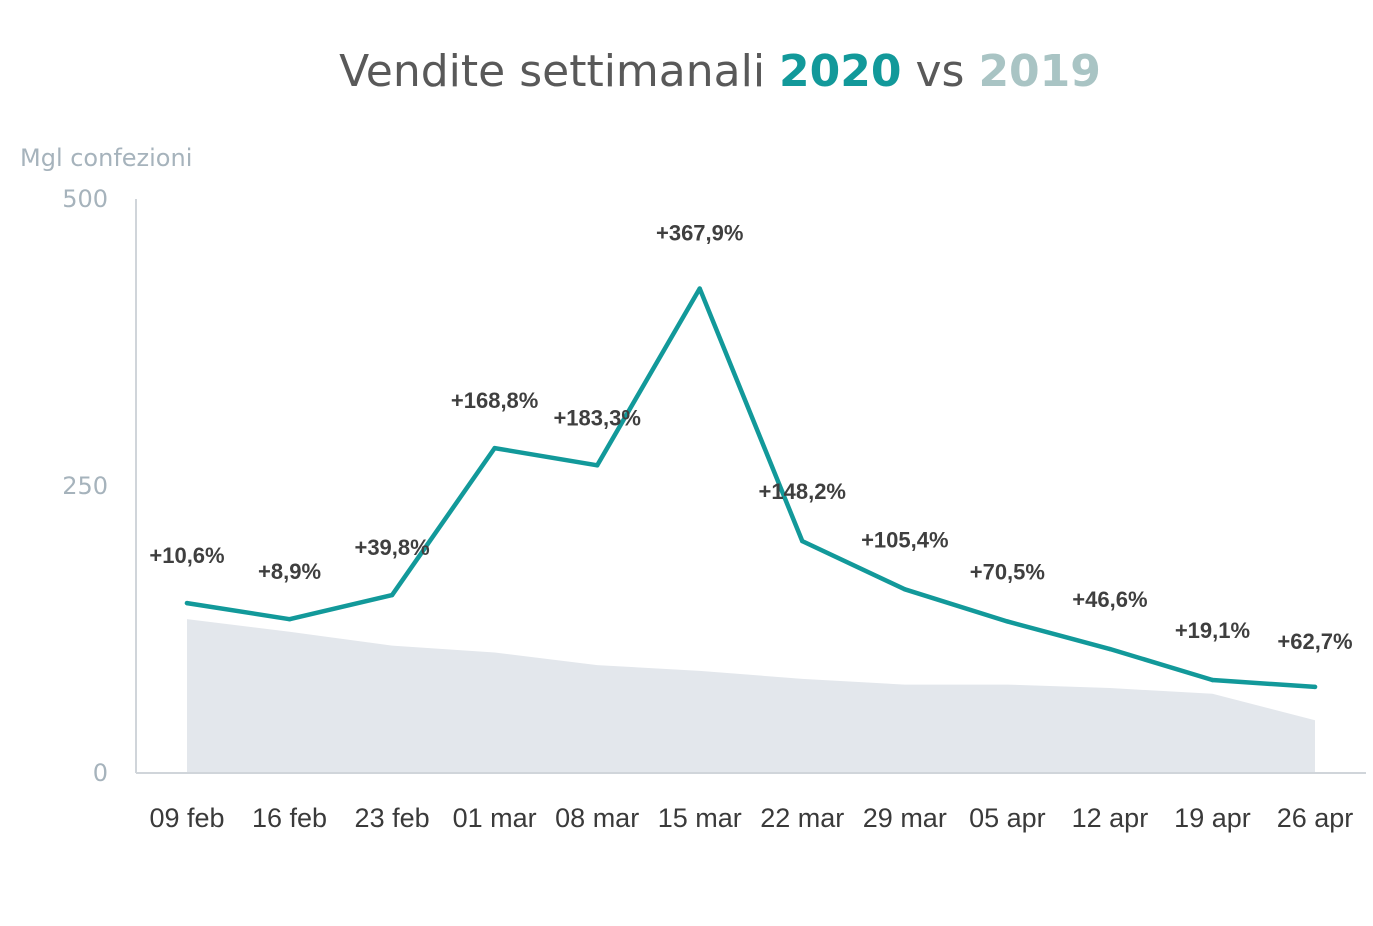 This screenshot has height=926, width=1373. I want to click on x-tick-label: 23 feb, so click(392, 818).